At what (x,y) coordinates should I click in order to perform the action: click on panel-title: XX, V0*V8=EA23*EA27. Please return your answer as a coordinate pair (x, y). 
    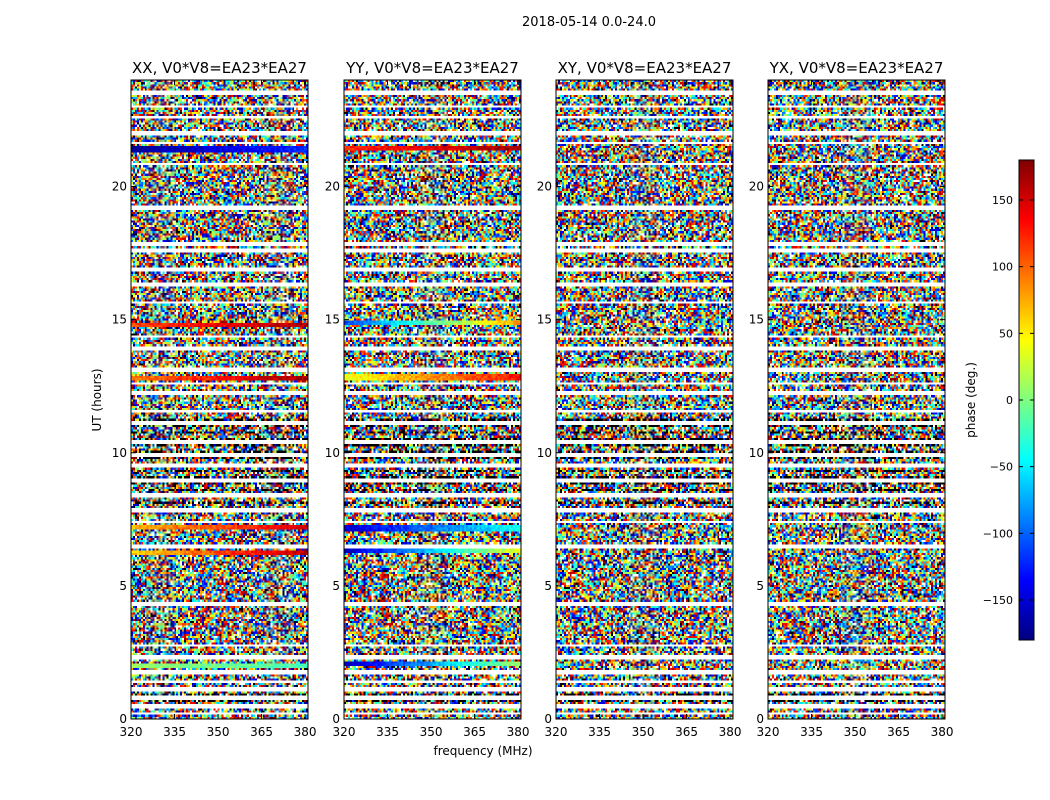
    Looking at the image, I should click on (219, 68).